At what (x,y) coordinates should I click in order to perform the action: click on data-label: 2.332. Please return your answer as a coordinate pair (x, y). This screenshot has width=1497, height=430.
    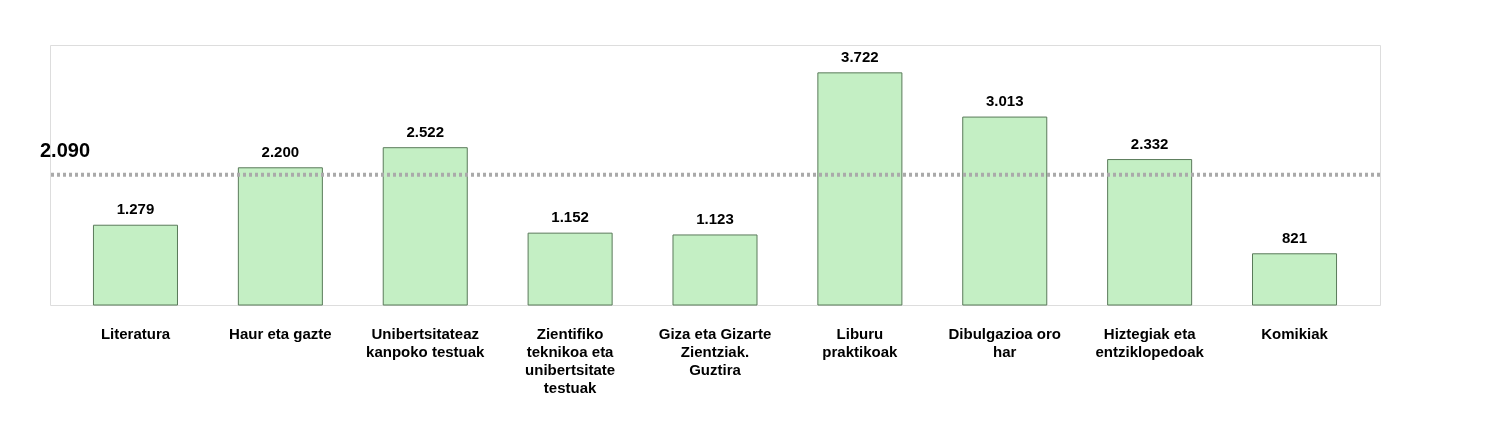
    Looking at the image, I should click on (1149, 143).